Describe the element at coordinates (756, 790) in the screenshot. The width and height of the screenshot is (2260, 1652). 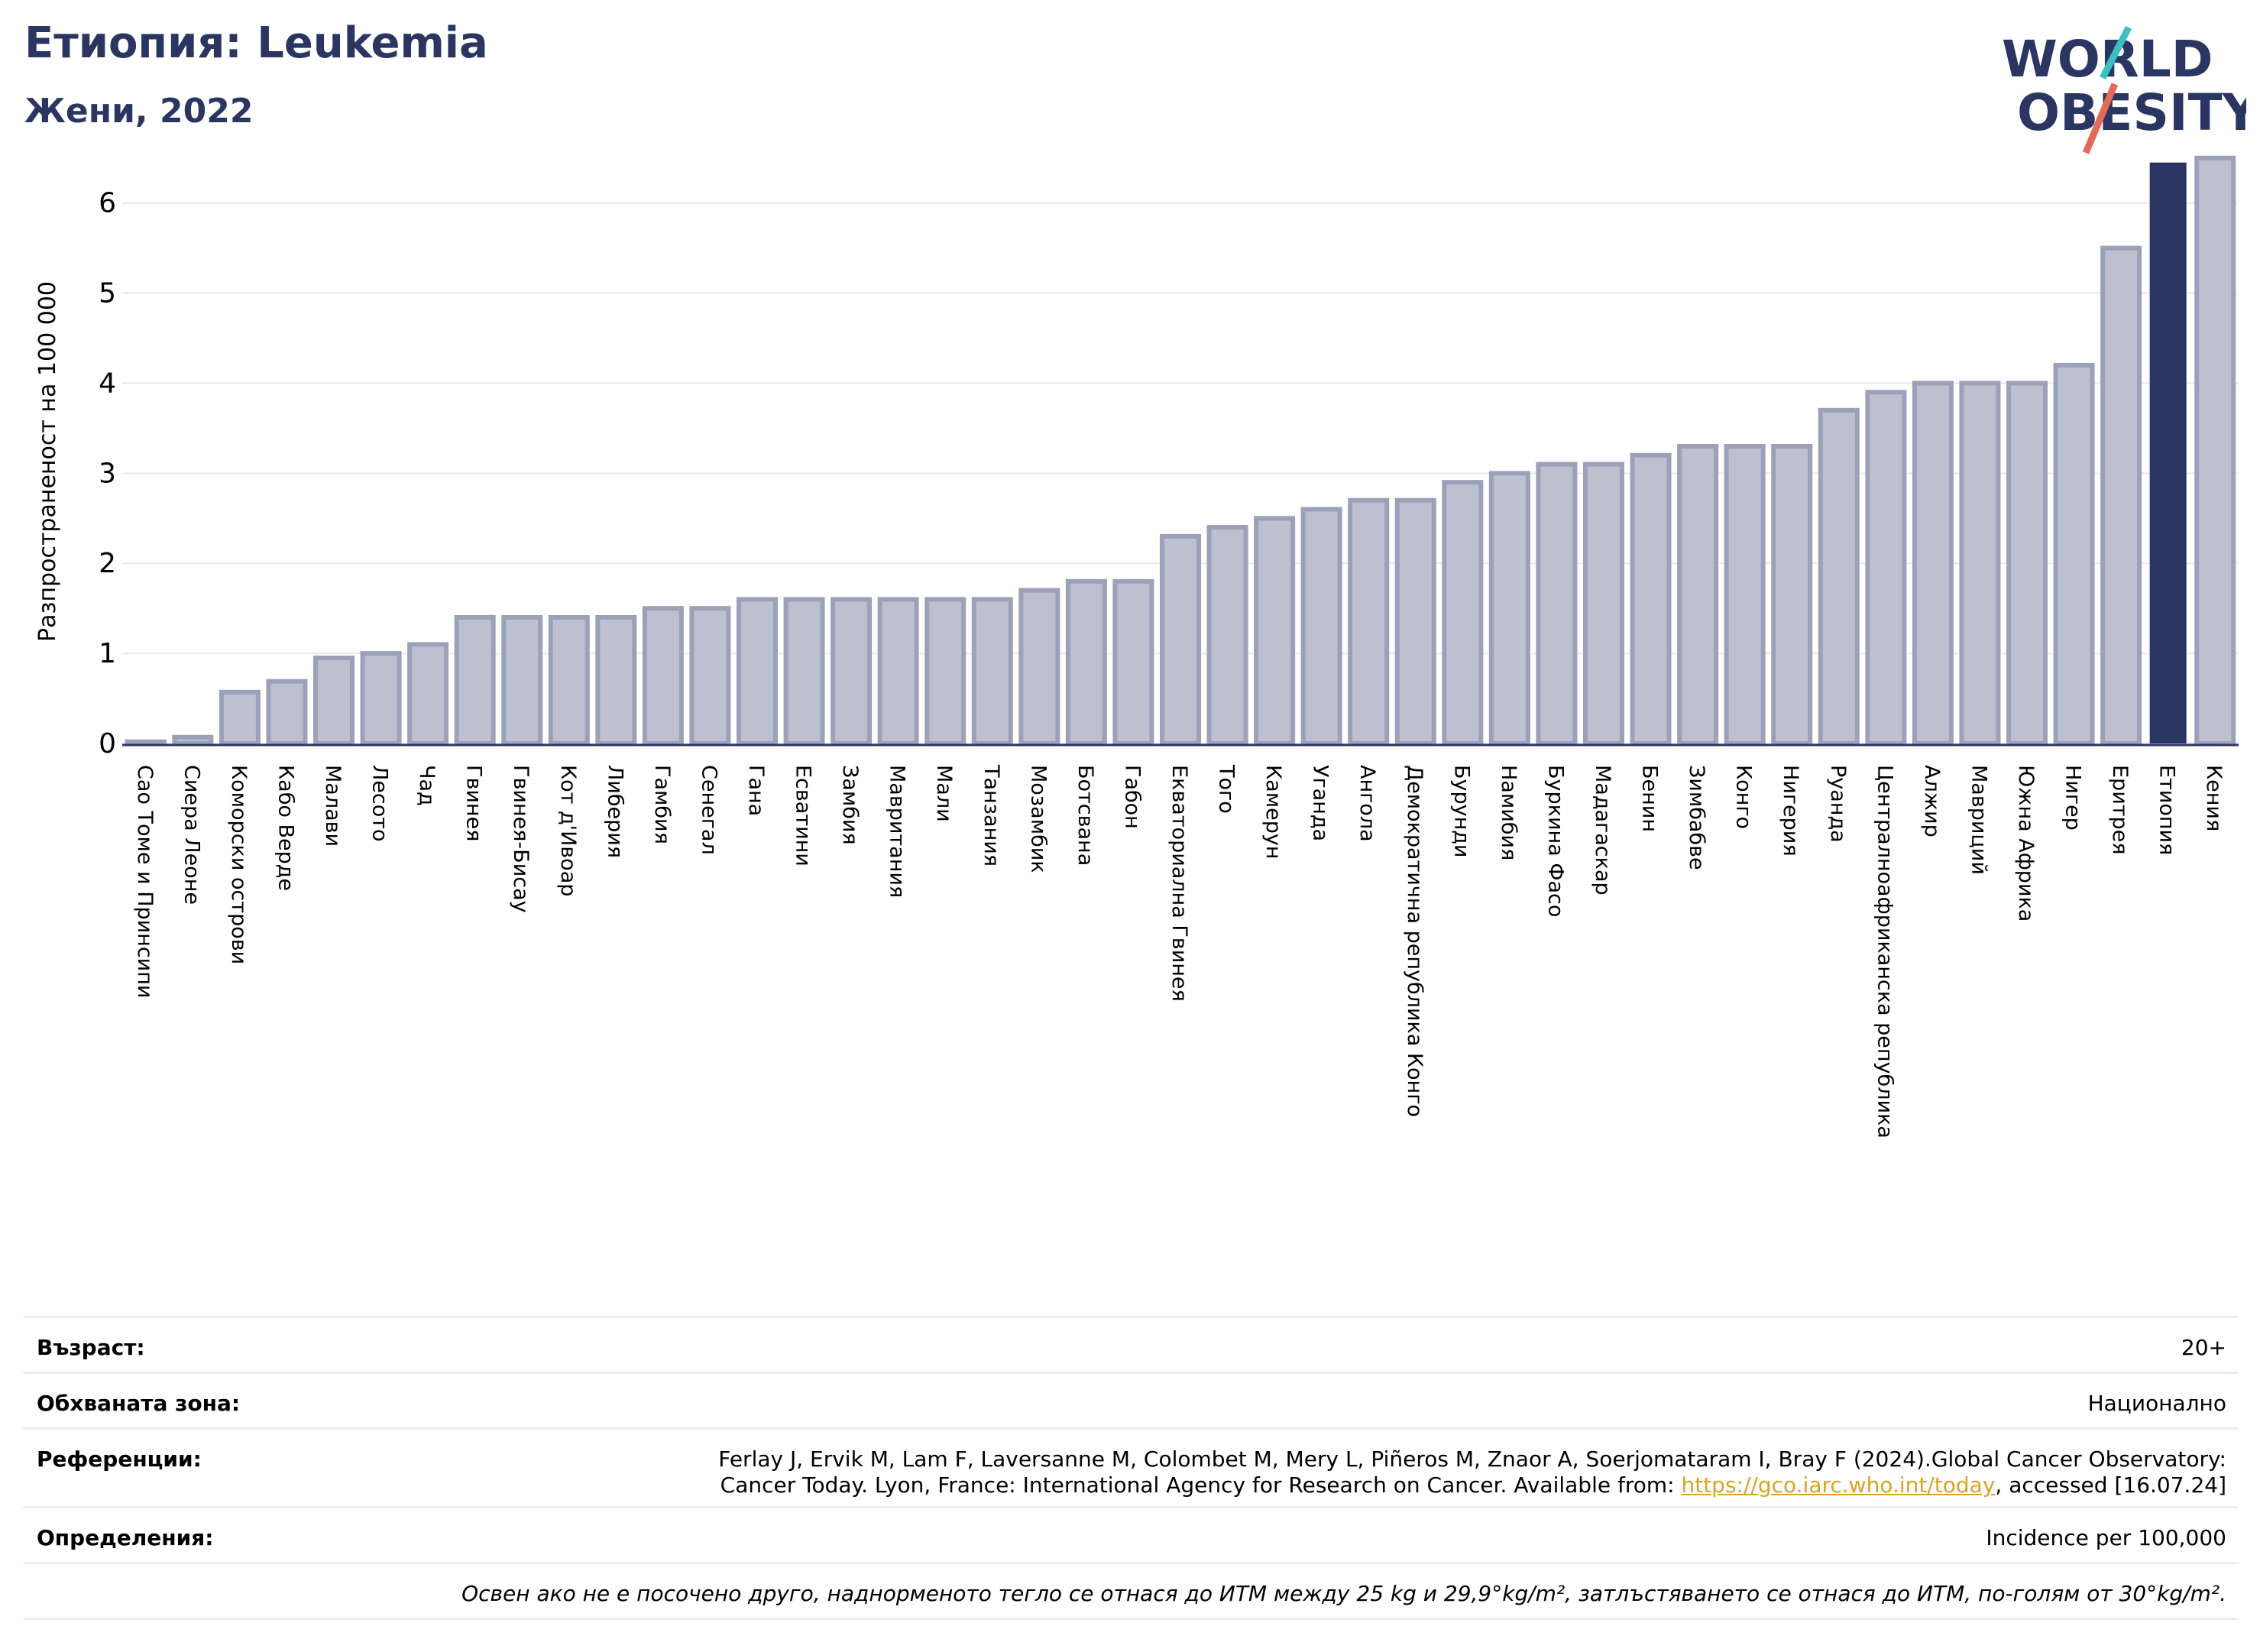
I see `x-tick-label: Гана` at that location.